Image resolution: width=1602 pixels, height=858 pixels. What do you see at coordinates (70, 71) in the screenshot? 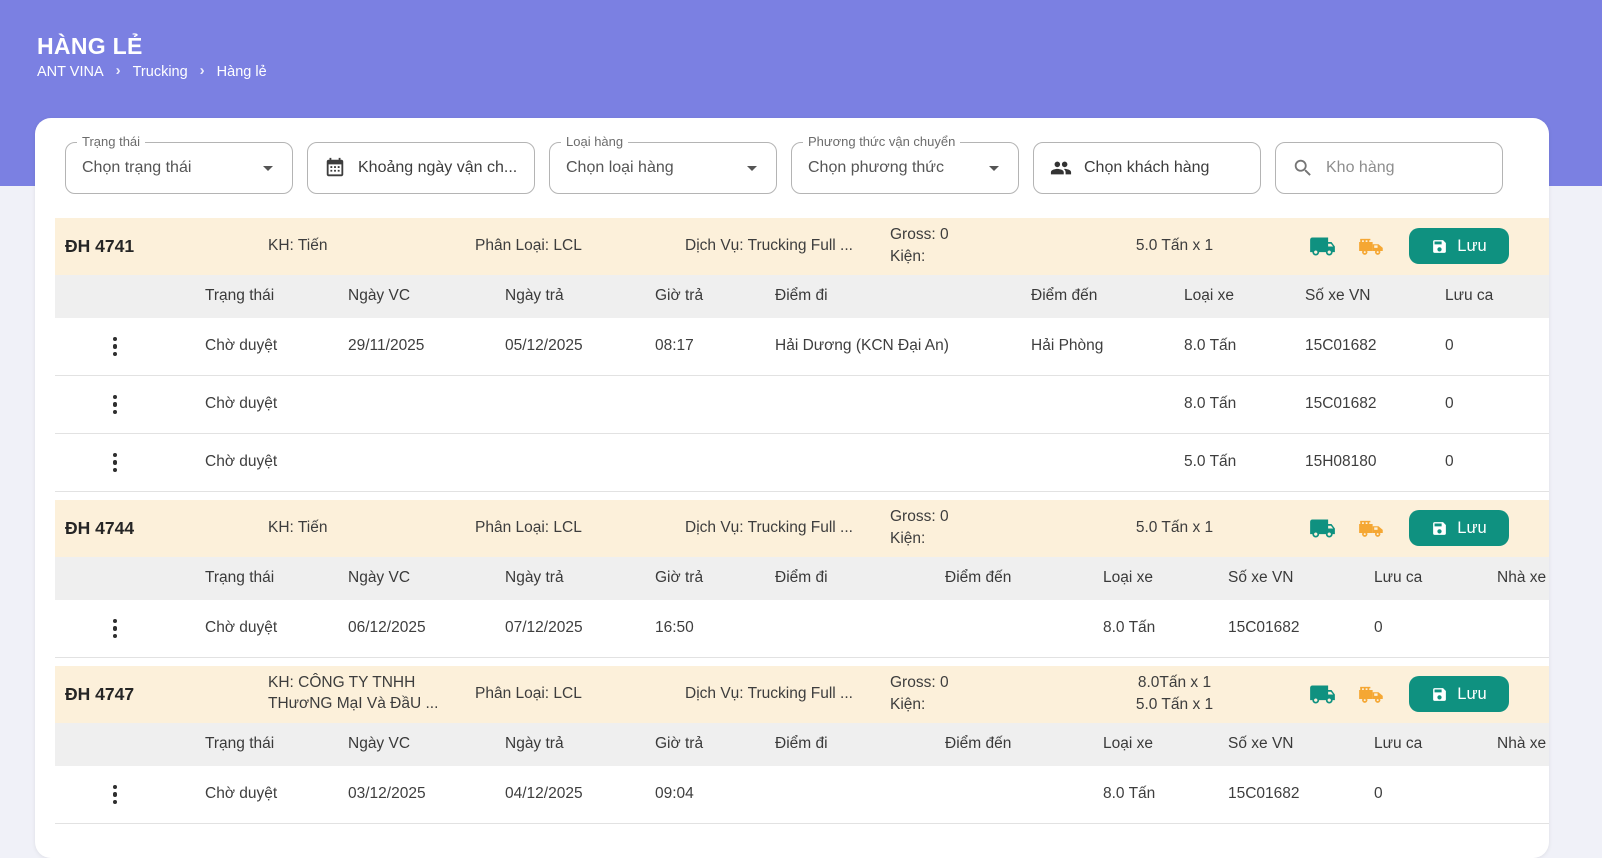
I see `breadcrumb-item-company: ANT VINA` at bounding box center [70, 71].